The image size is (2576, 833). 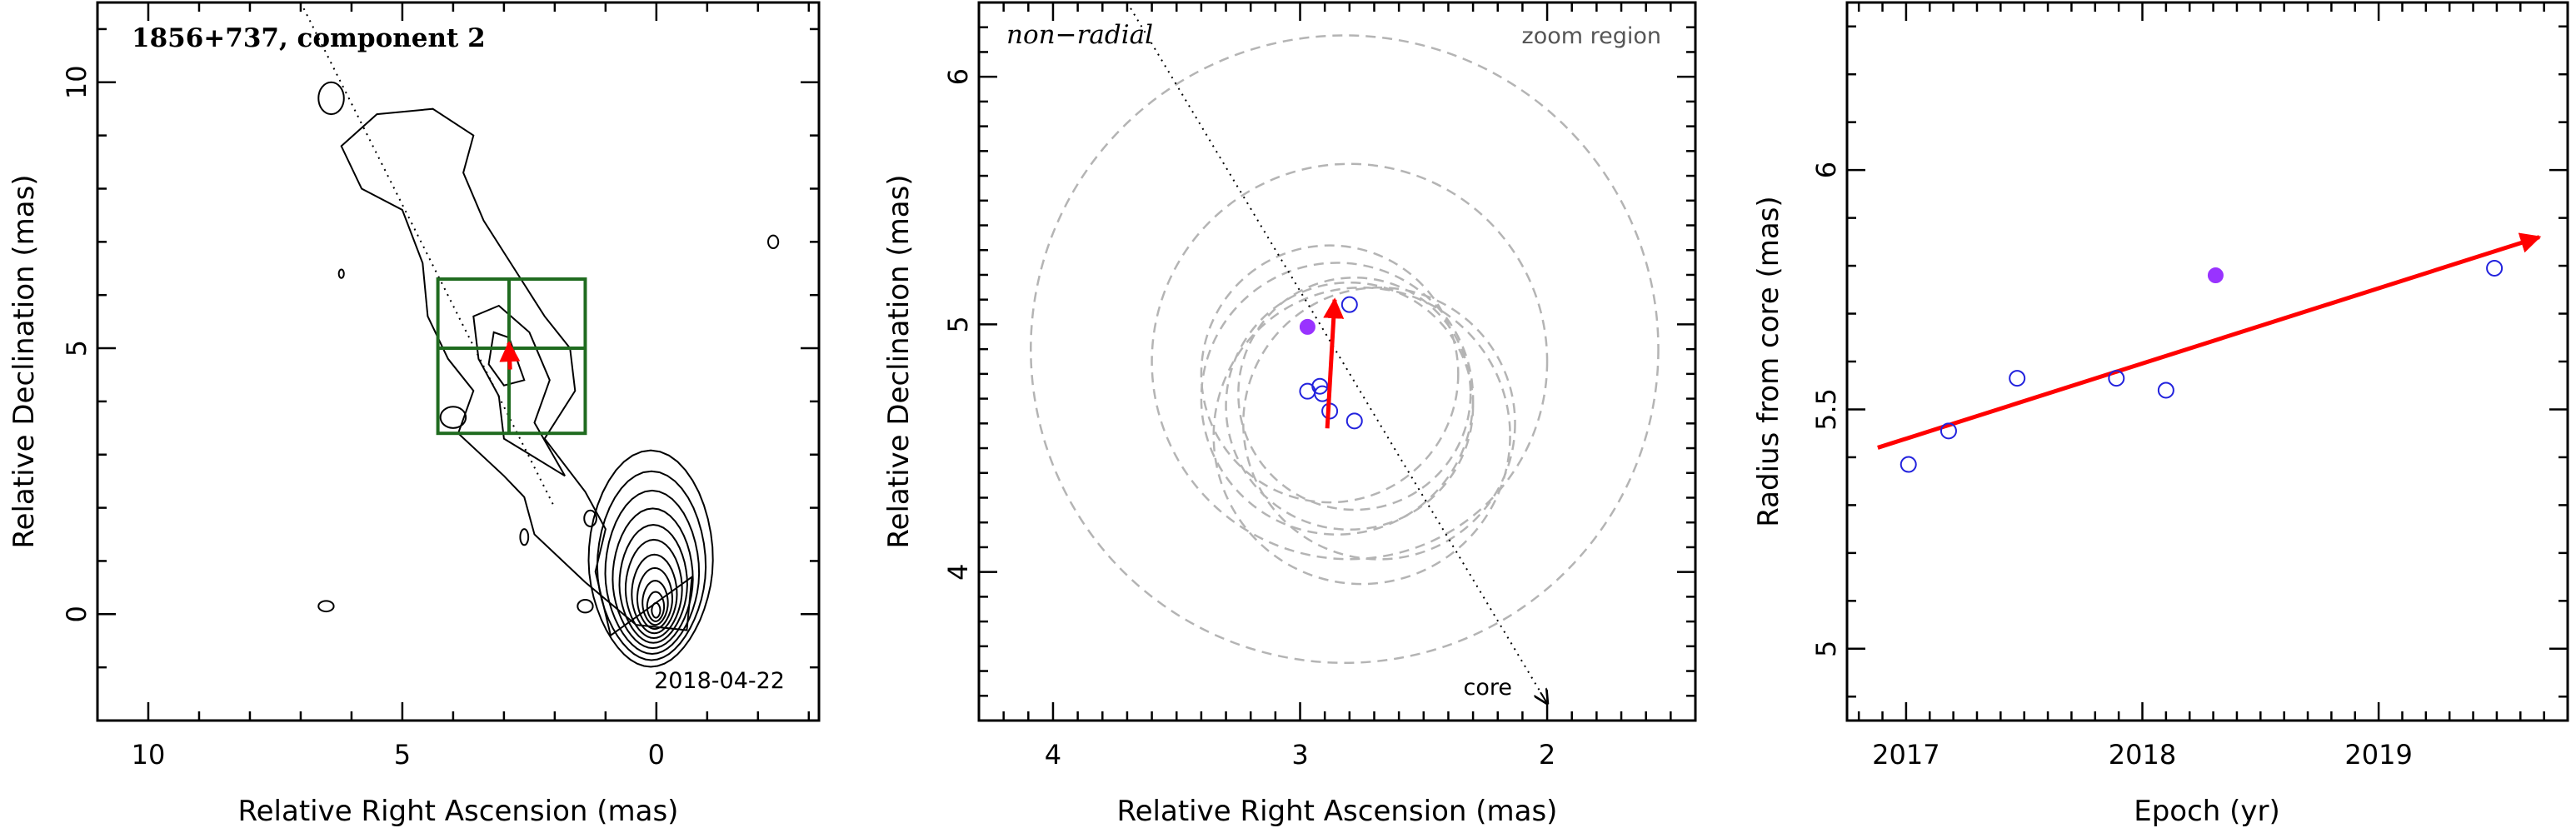 I want to click on contour-map, so click(x=548, y=374).